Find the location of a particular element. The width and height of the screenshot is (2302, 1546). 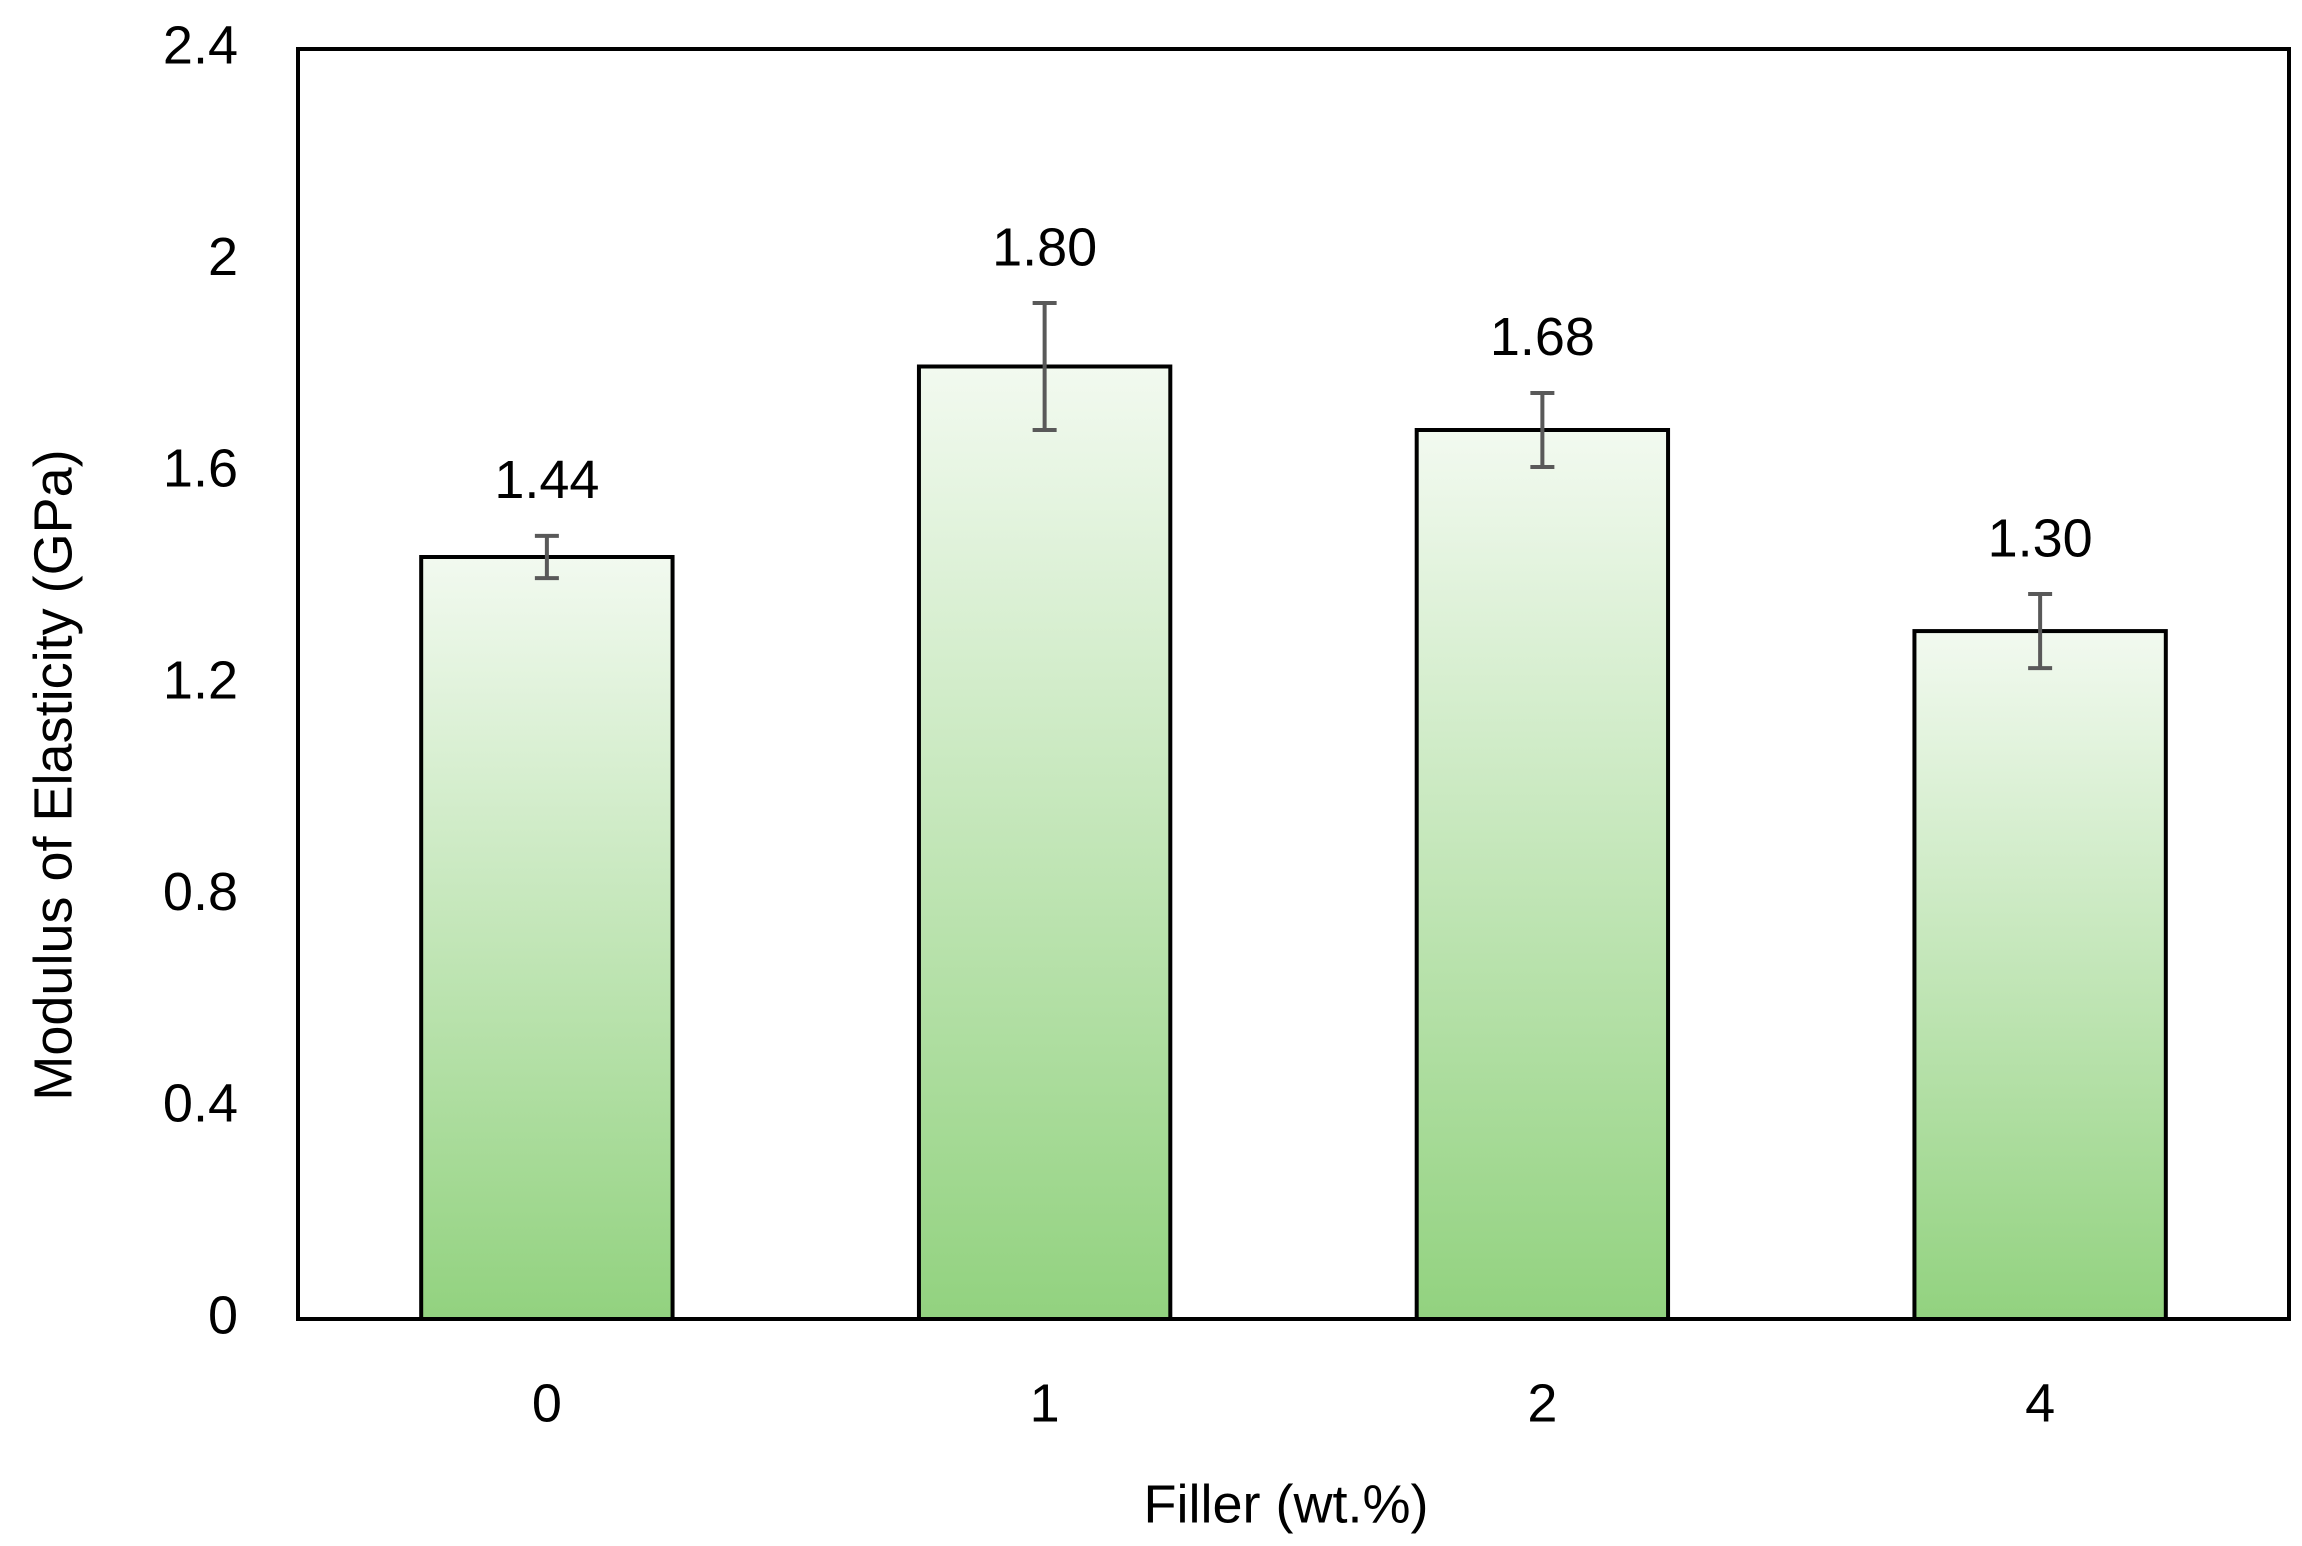

x-tick-label: 0 is located at coordinates (547, 1403).